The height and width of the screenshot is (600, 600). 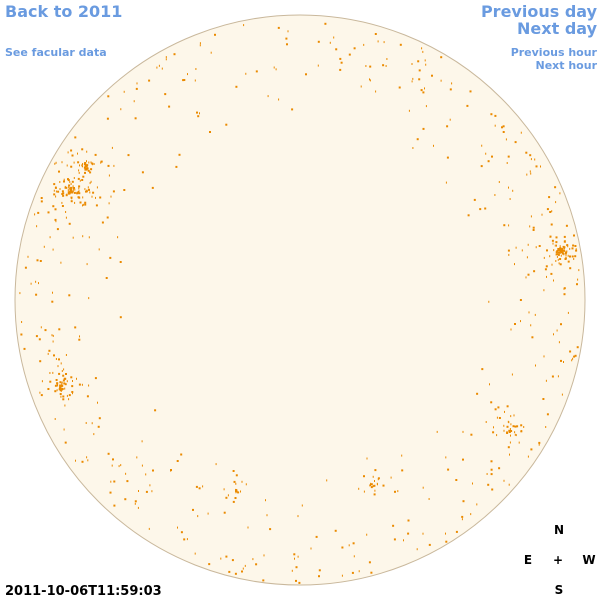 What do you see at coordinates (63, 11) in the screenshot?
I see `back-link: Back to 2011` at bounding box center [63, 11].